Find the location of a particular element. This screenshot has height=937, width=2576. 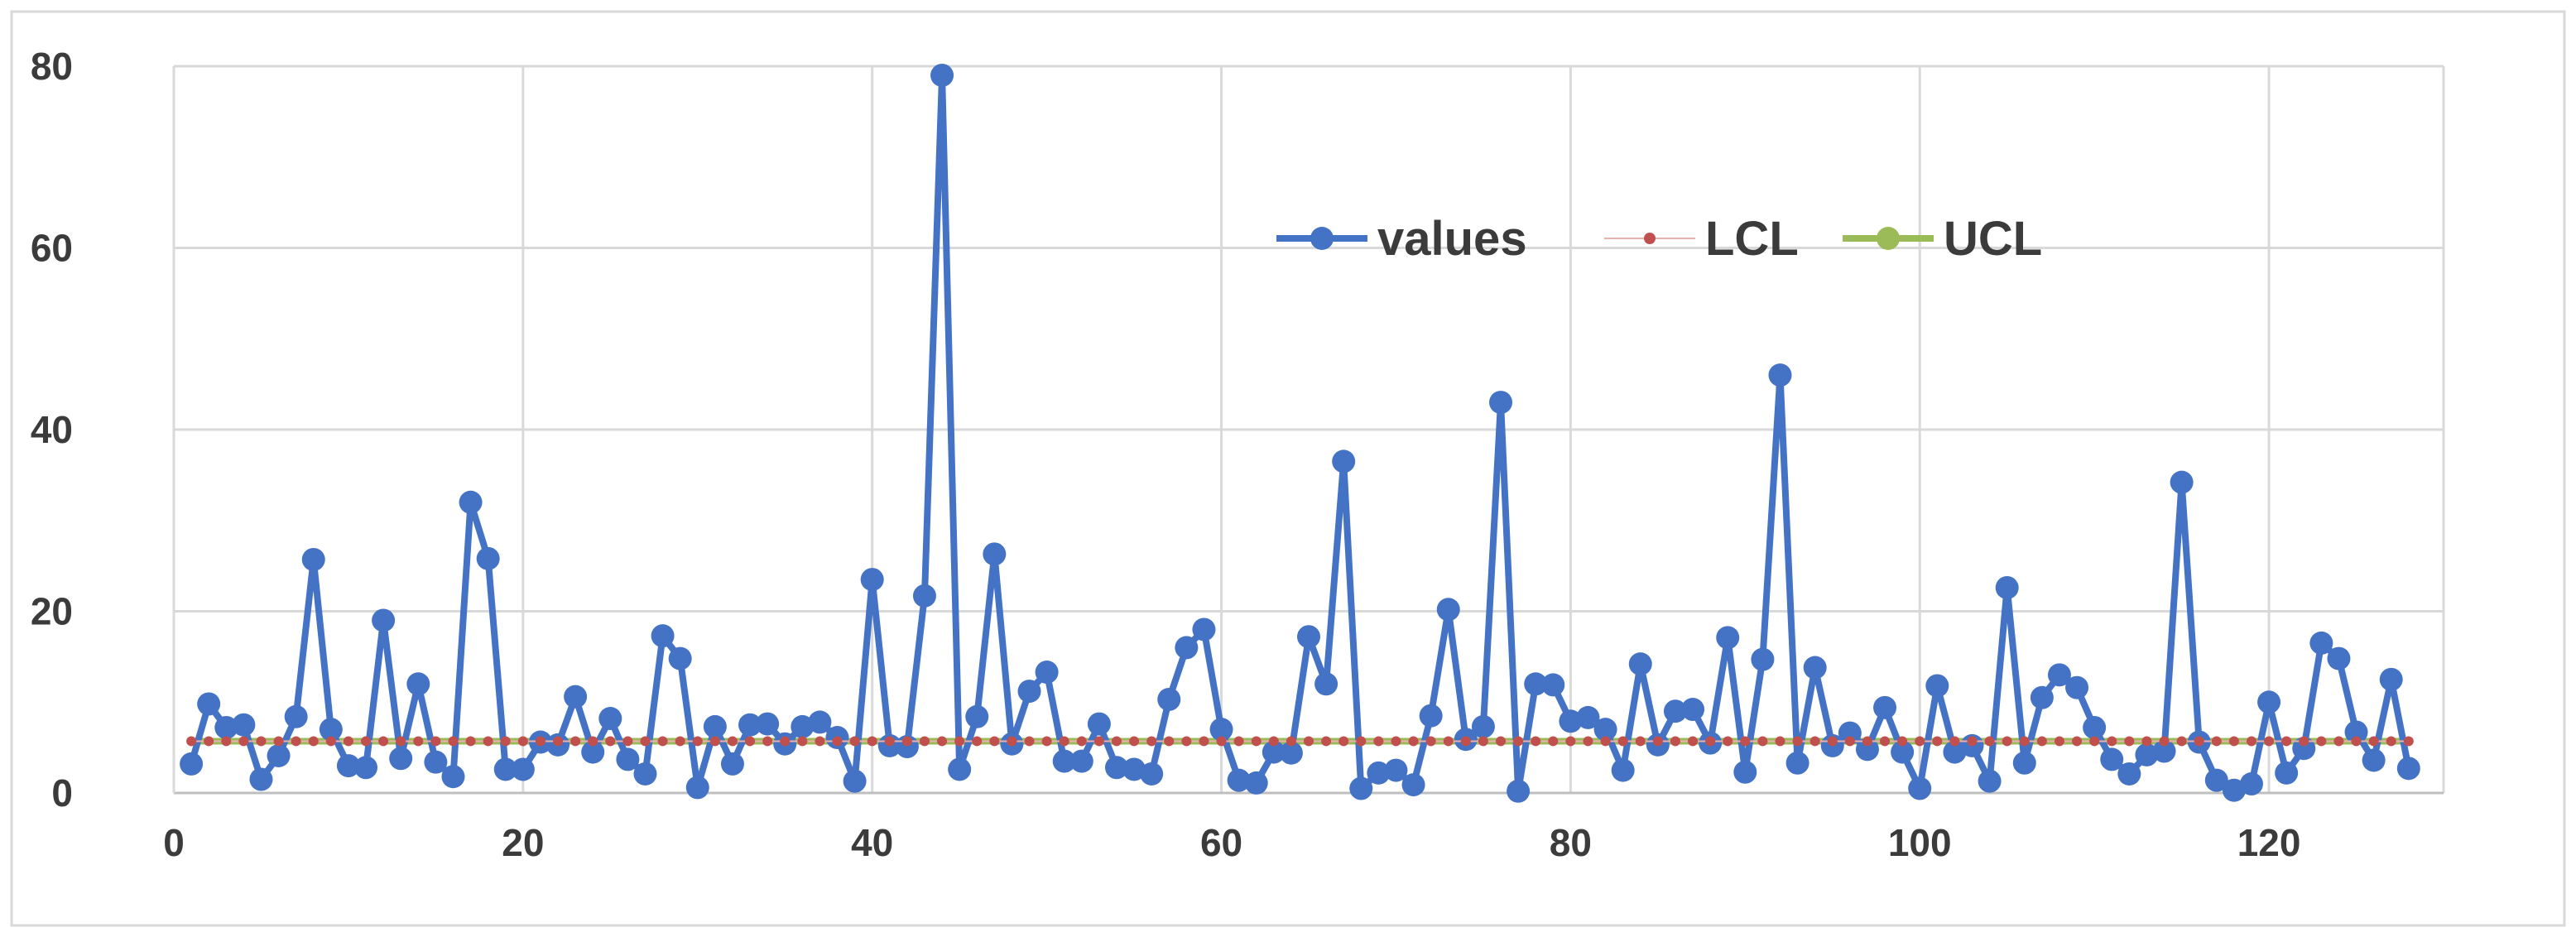

x-tick-label-40: 40 is located at coordinates (872, 842).